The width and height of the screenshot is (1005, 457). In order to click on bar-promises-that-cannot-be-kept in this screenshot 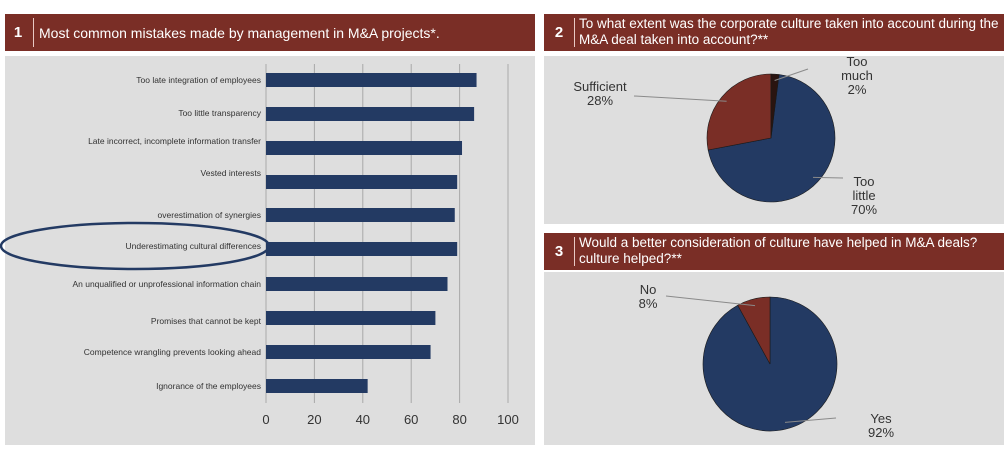, I will do `click(351, 318)`.